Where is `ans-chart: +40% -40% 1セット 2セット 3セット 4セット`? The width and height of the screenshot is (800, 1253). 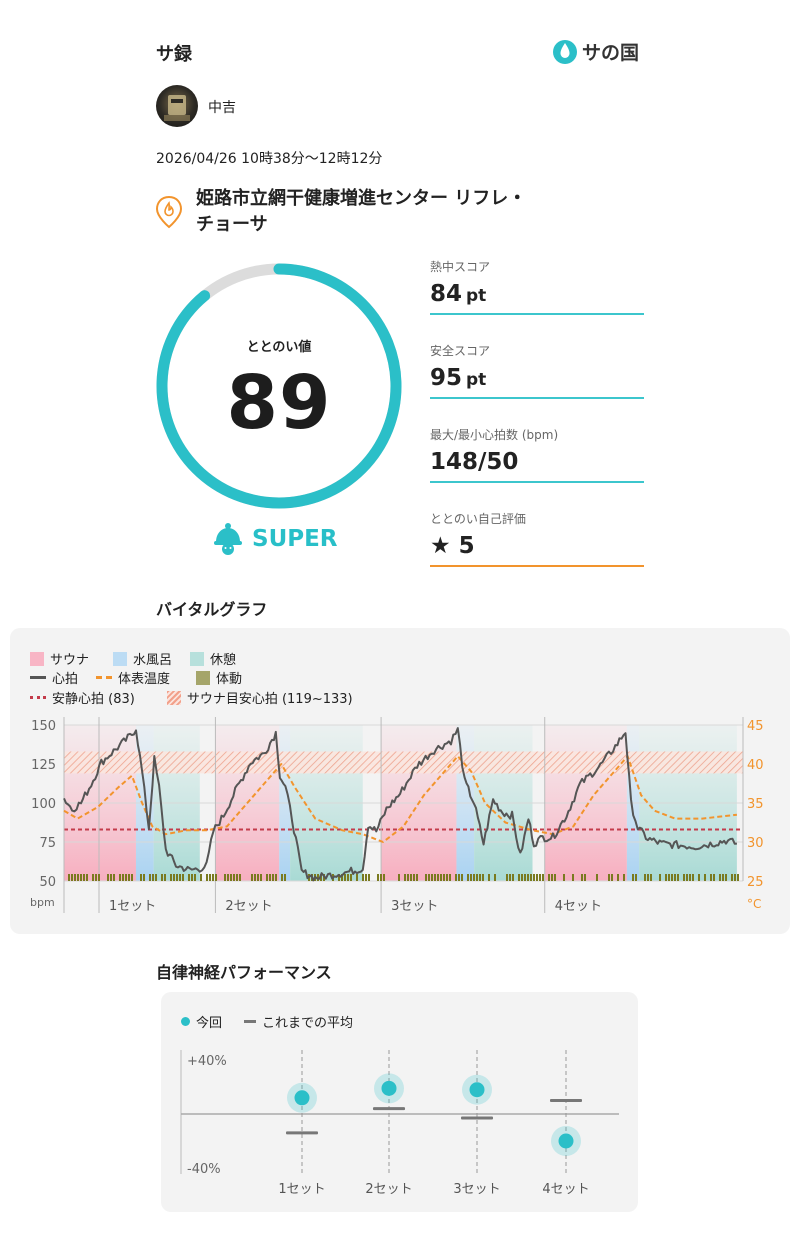 ans-chart: +40% -40% 1セット 2セット 3セット 4セット is located at coordinates (399, 1123).